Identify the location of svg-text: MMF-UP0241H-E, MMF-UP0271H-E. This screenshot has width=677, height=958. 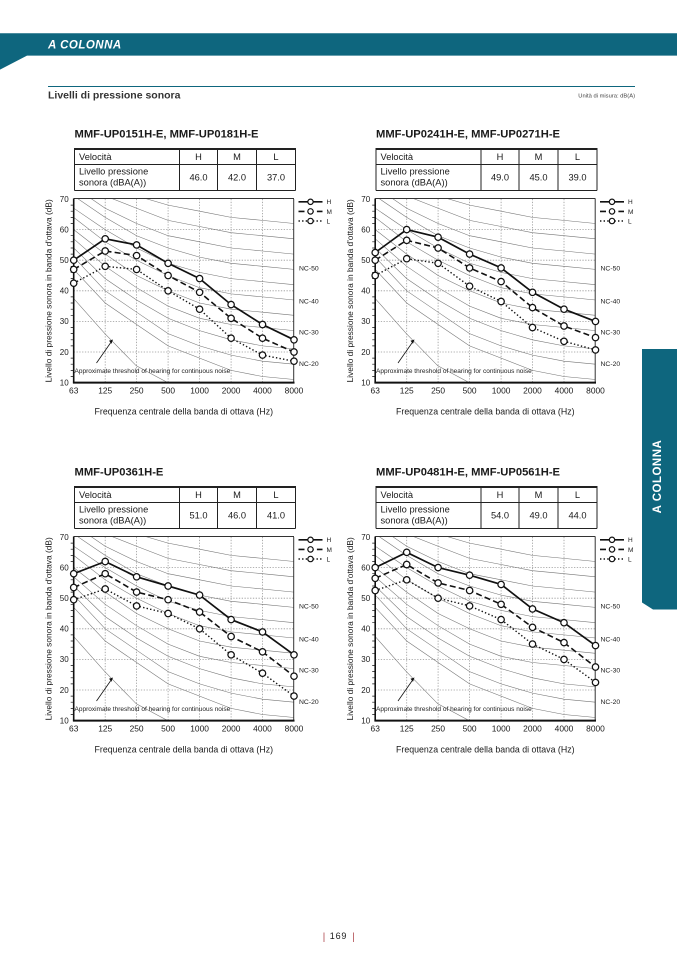
(468, 134).